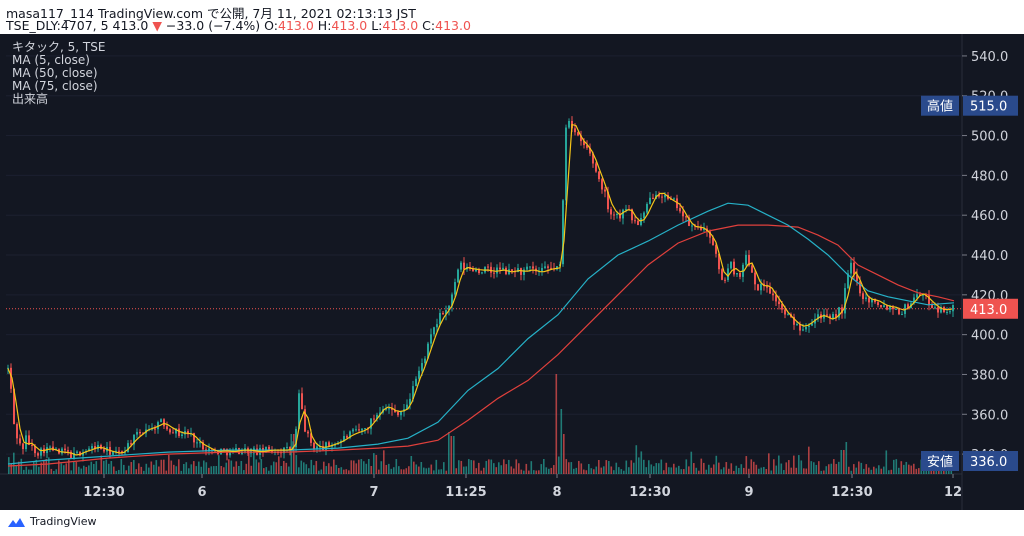 The image size is (1024, 536). What do you see at coordinates (16, 522) in the screenshot?
I see `tradingview-cloud-icon` at bounding box center [16, 522].